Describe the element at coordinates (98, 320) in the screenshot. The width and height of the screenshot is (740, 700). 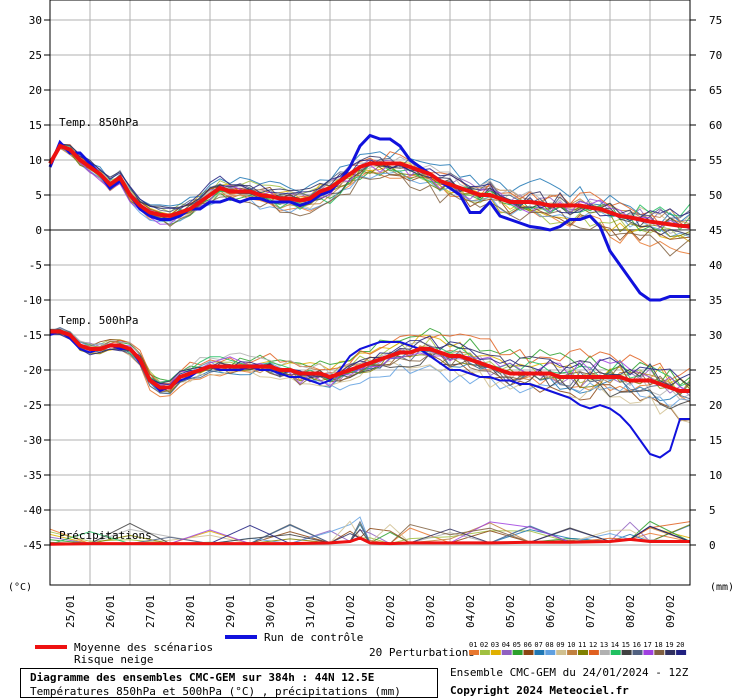
I see `panel-label-500: Temp. 500hPa` at that location.